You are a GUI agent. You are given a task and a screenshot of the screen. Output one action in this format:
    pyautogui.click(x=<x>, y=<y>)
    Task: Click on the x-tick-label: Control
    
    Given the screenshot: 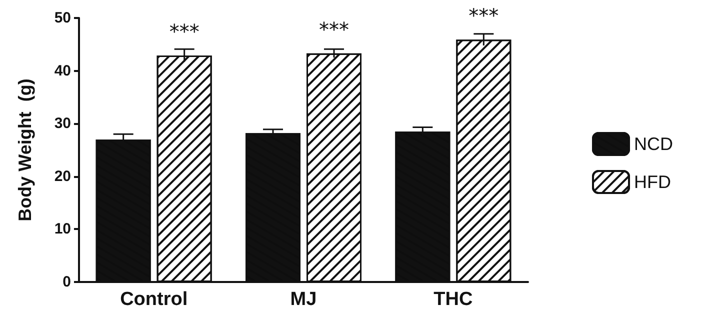 What is the action you would take?
    pyautogui.click(x=154, y=299)
    